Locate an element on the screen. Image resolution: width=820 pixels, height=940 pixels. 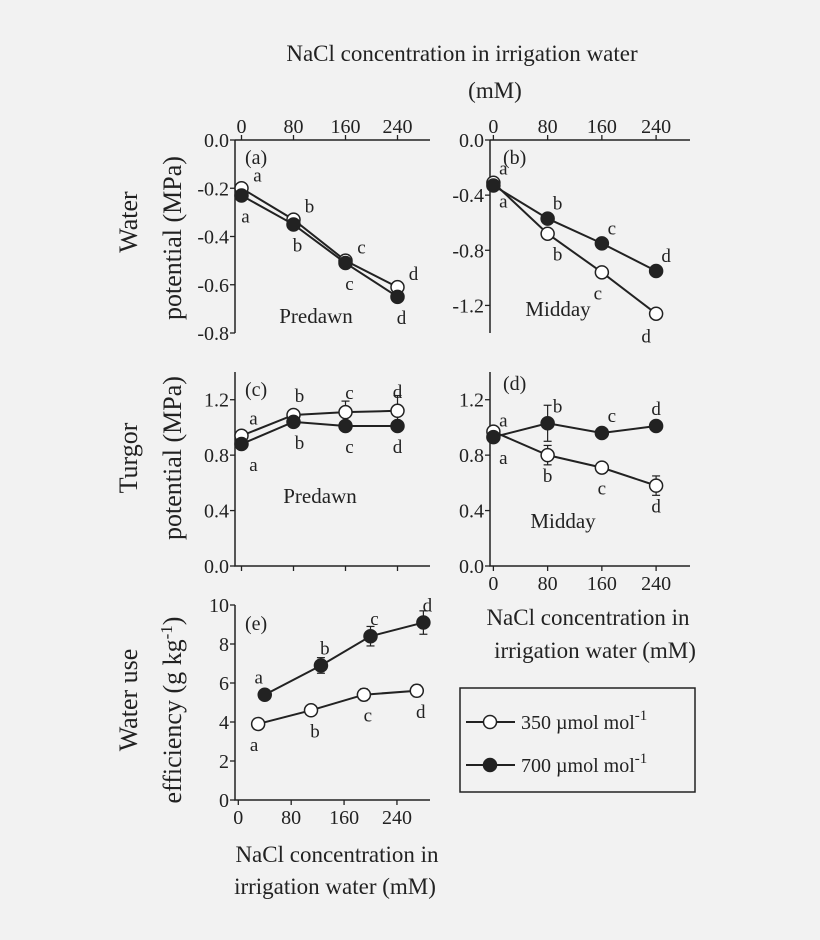
panel-d-label: (d) is located at coordinates (514, 384).